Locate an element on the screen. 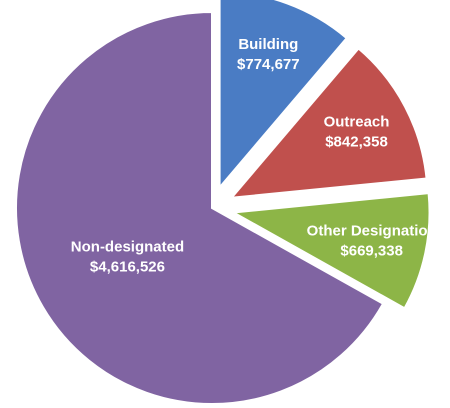 The image size is (450, 408). slice-label: Other Designation is located at coordinates (372, 230).